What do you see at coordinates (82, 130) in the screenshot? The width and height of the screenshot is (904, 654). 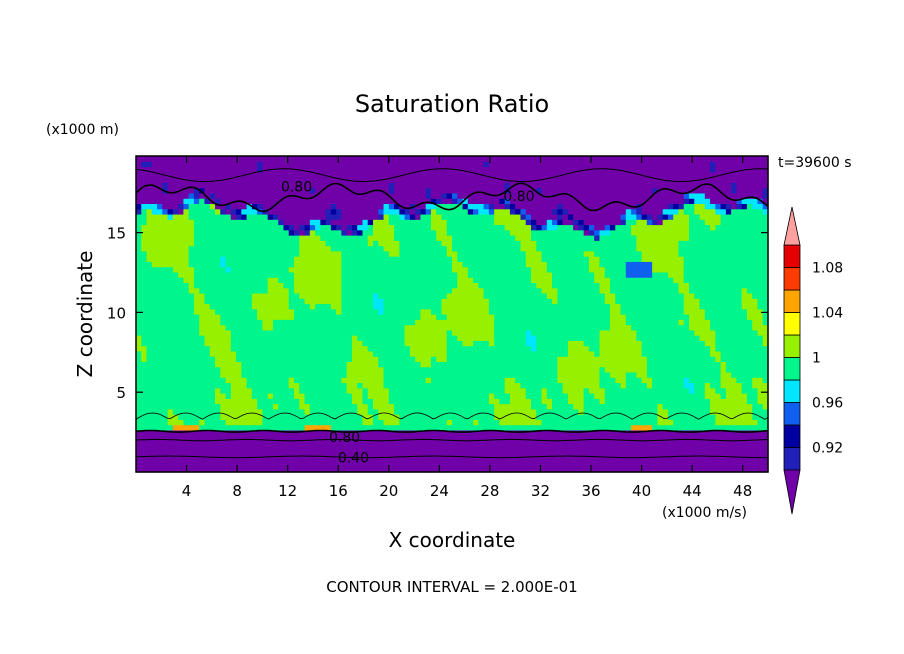 I see `y-unit-label: (x1000 m)` at bounding box center [82, 130].